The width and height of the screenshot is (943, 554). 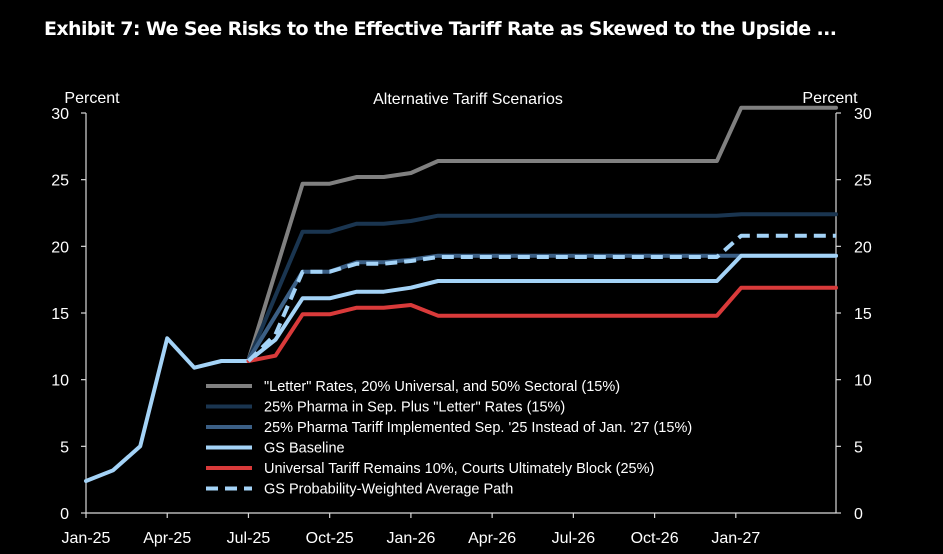 What do you see at coordinates (574, 538) in the screenshot?
I see `x-tick-label: Jul-26` at bounding box center [574, 538].